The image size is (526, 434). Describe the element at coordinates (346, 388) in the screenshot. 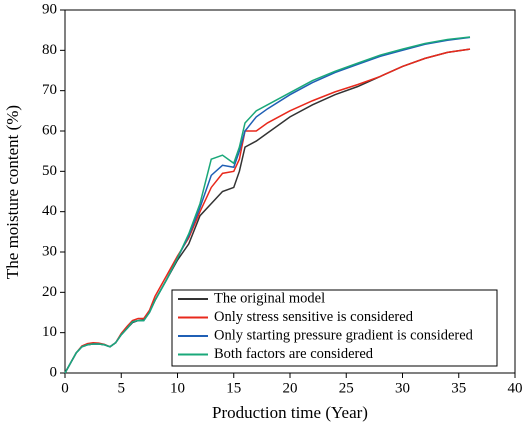

I see `x-tick-label: 25` at that location.